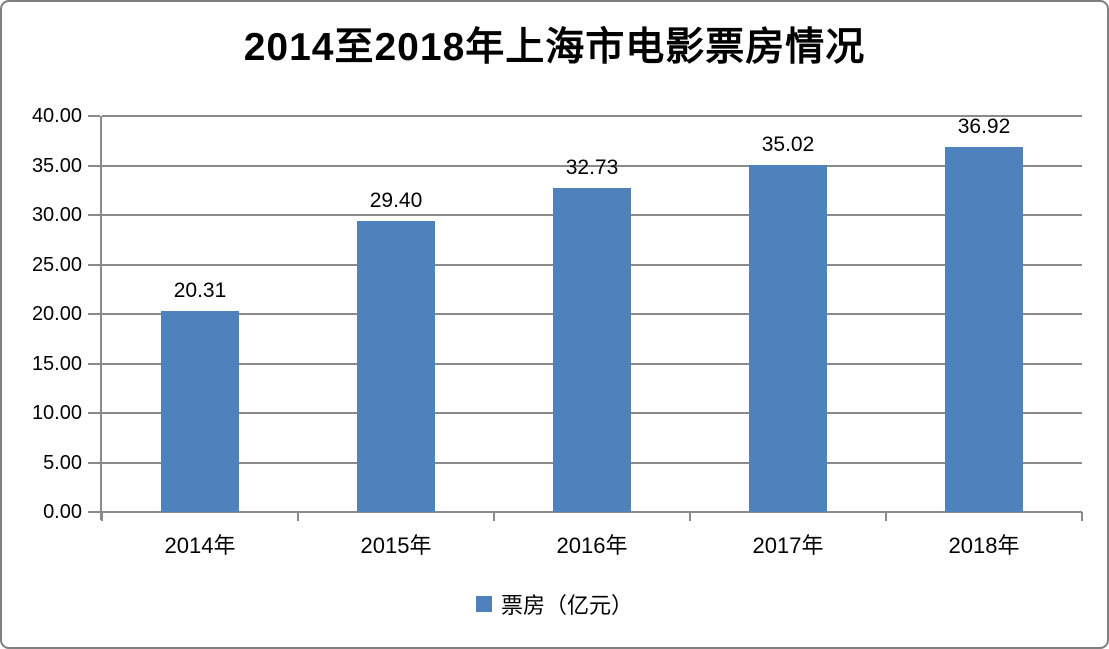 The height and width of the screenshot is (649, 1109). I want to click on bar-2015年, so click(396, 366).